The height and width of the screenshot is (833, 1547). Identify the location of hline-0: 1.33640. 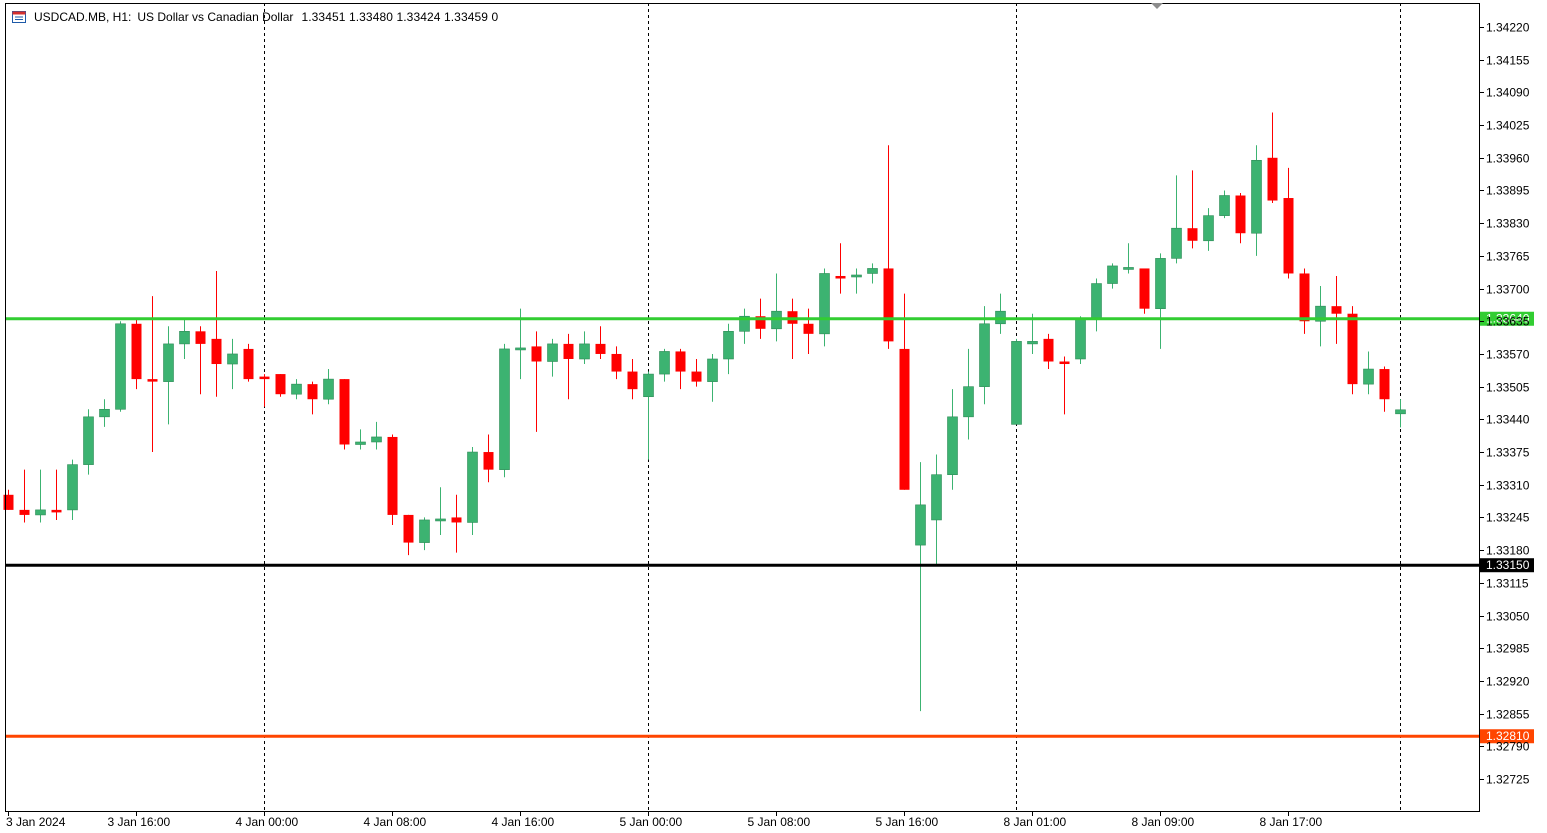
(770, 318).